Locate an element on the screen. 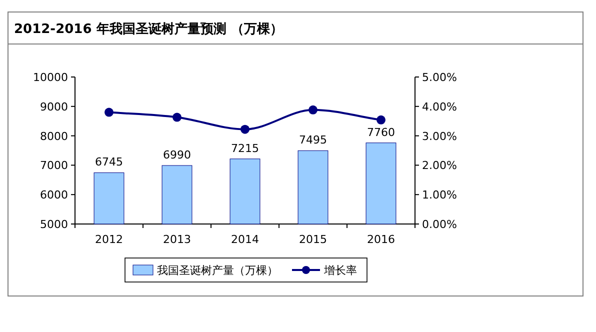 This screenshot has width=596, height=332. x-tick-label: 2015 is located at coordinates (313, 239).